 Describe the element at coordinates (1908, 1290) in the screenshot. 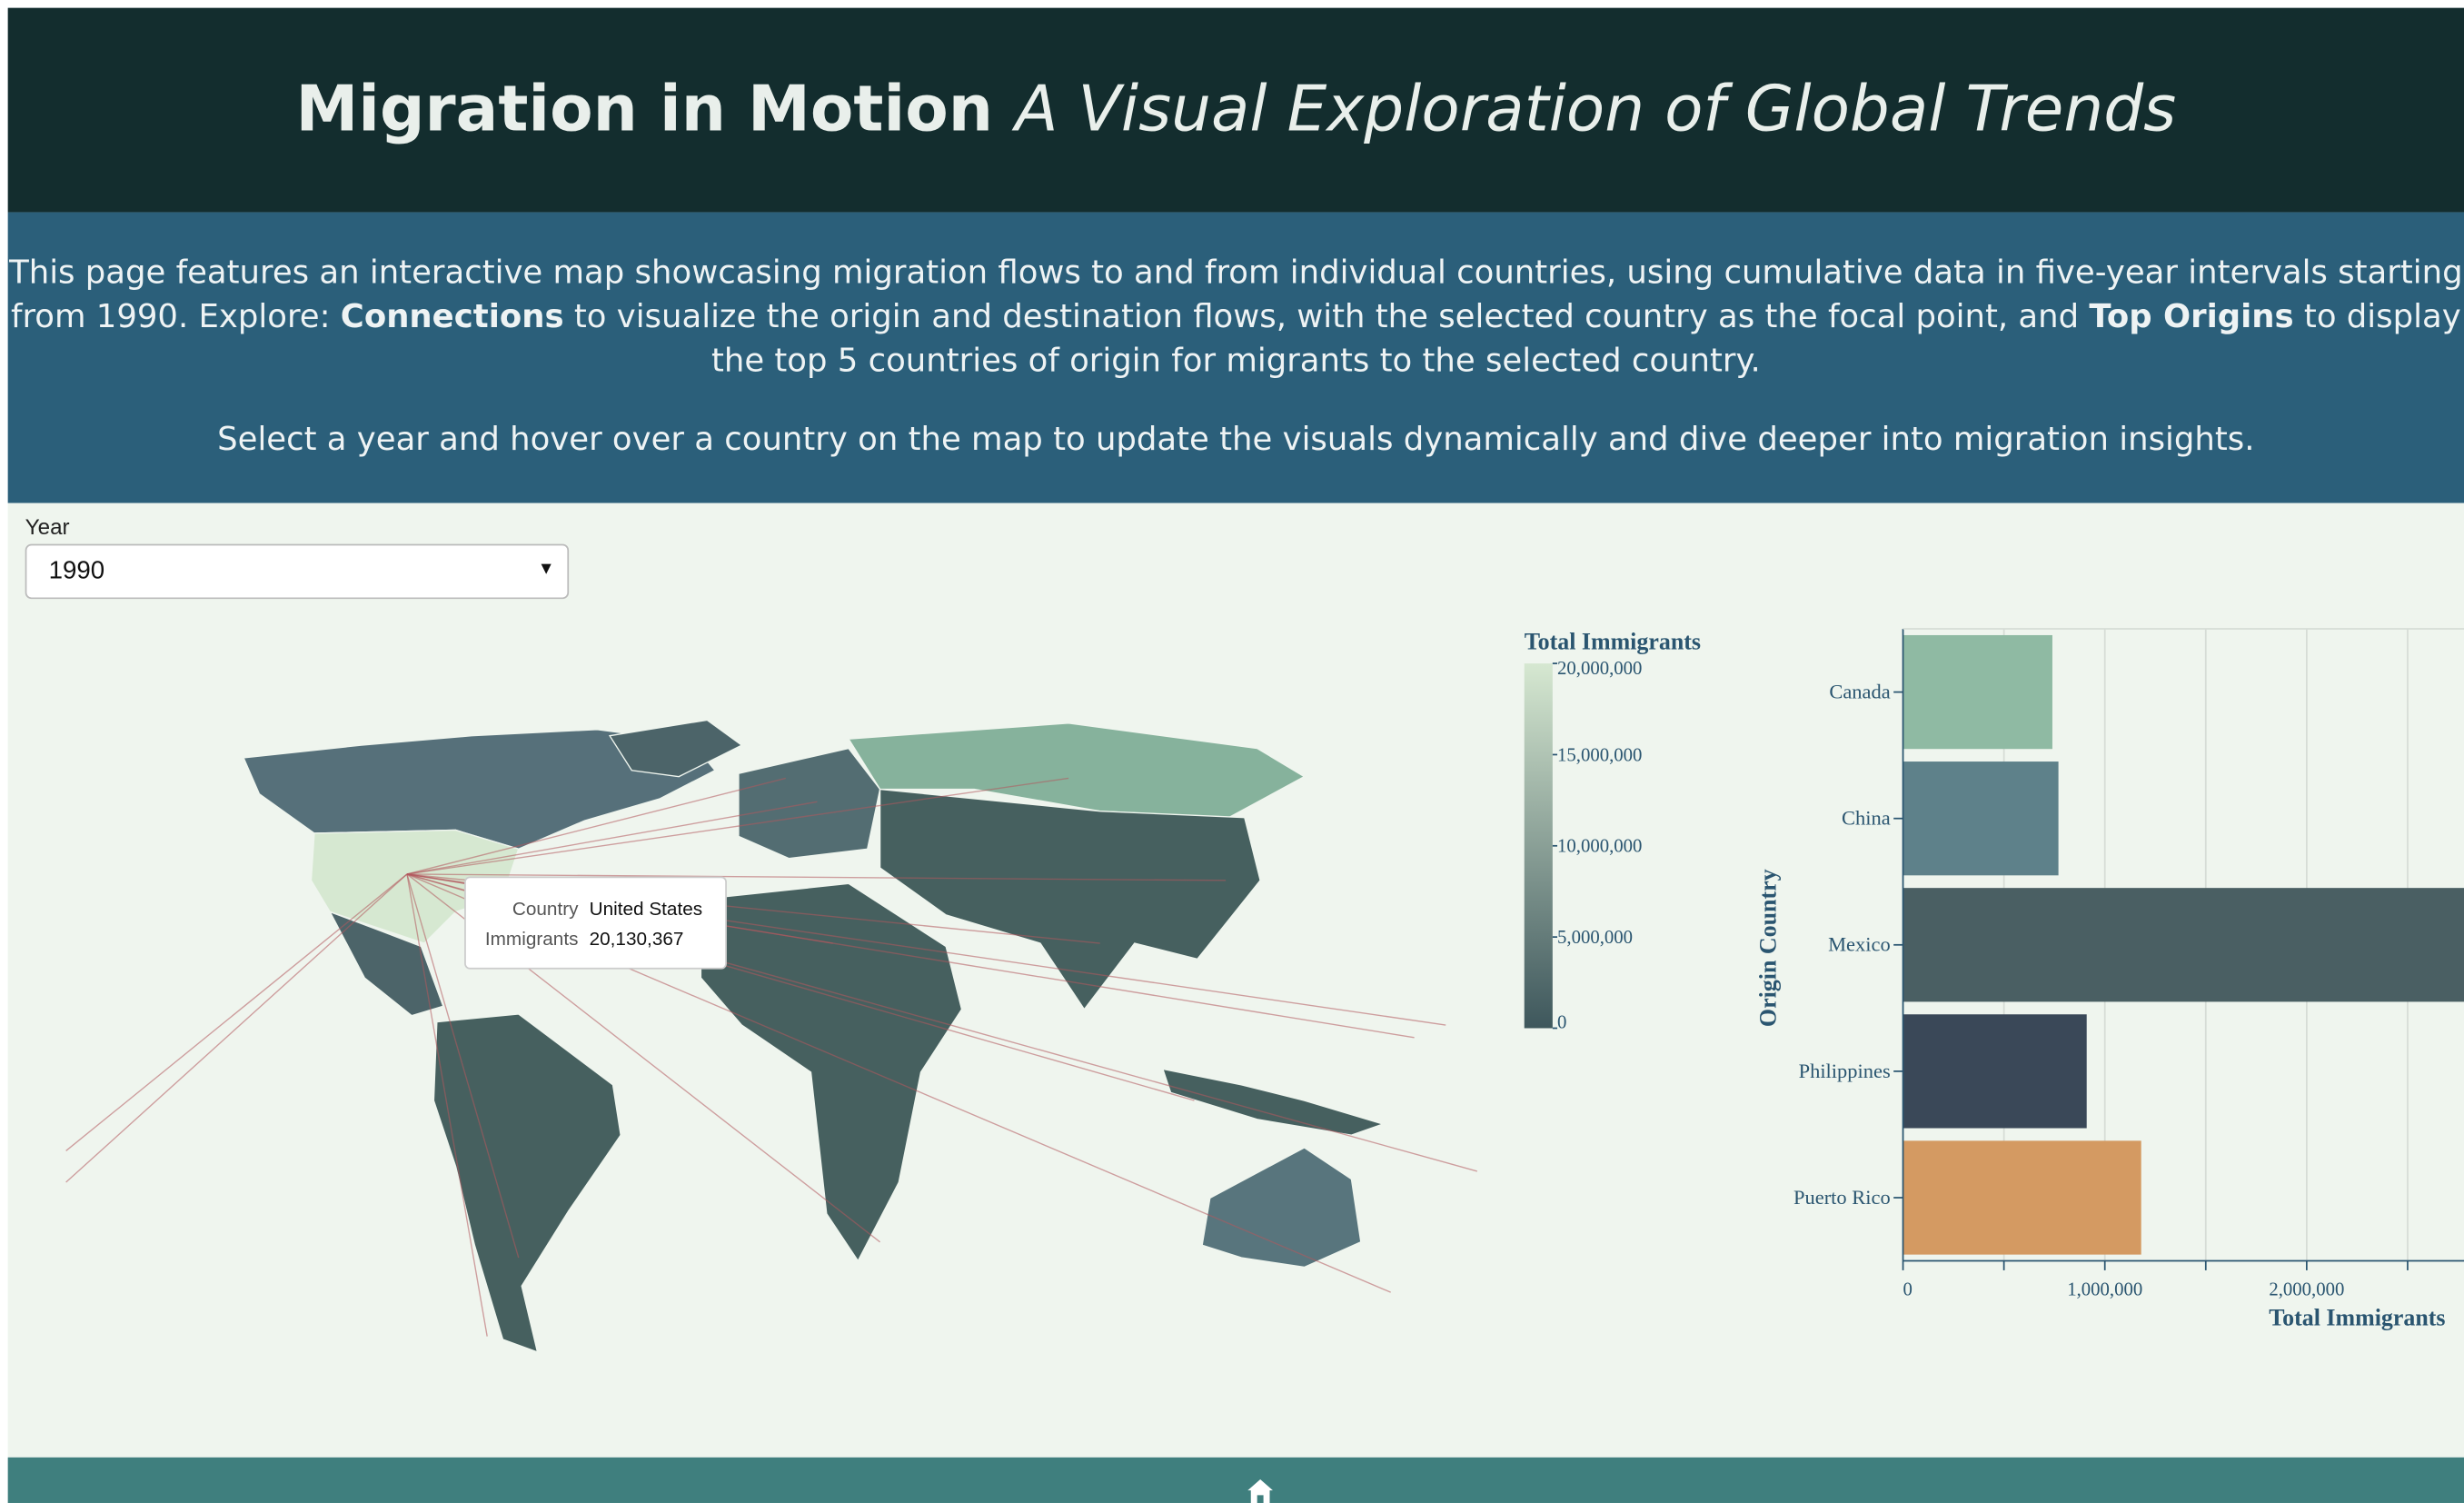

I see `x-tick-label: 0` at that location.